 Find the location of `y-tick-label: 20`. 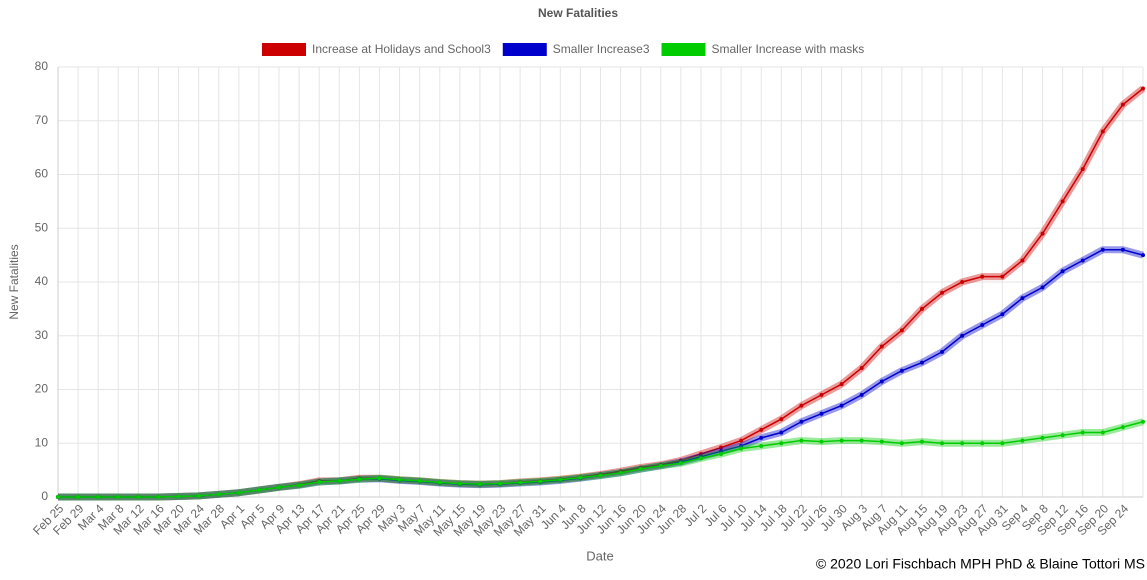

y-tick-label: 20 is located at coordinates (42, 389).